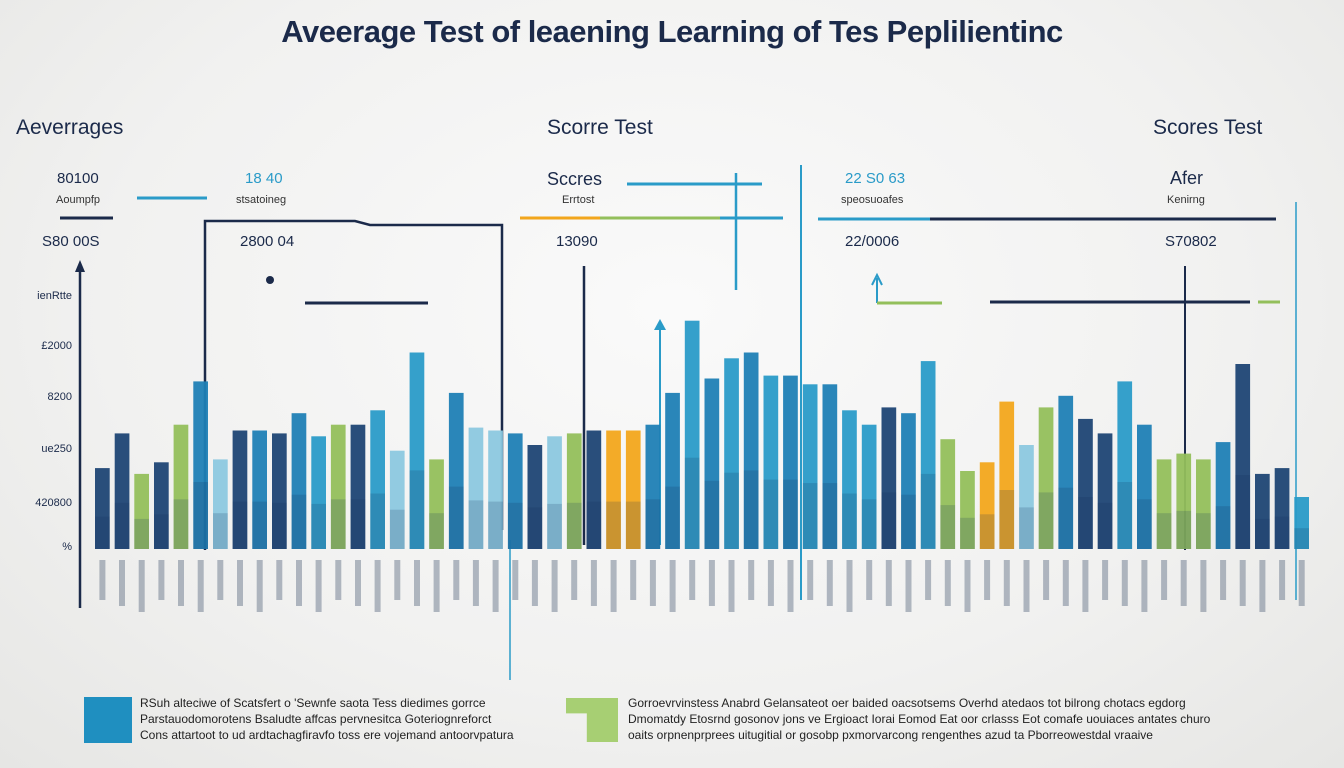  Describe the element at coordinates (906, 288) in the screenshot. I see `arrow-up-icon` at that location.